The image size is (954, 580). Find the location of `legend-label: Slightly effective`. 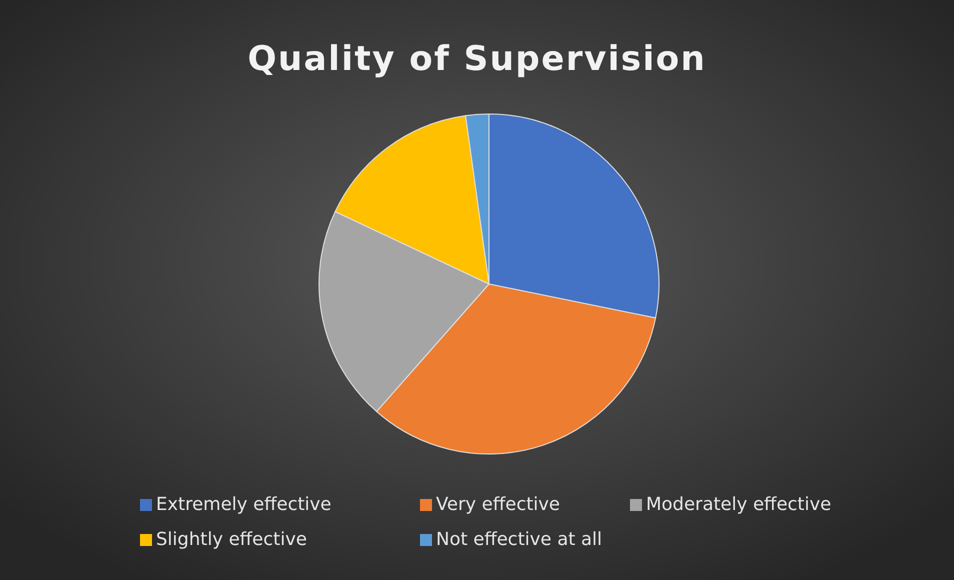

legend-label: Slightly effective is located at coordinates (231, 539).